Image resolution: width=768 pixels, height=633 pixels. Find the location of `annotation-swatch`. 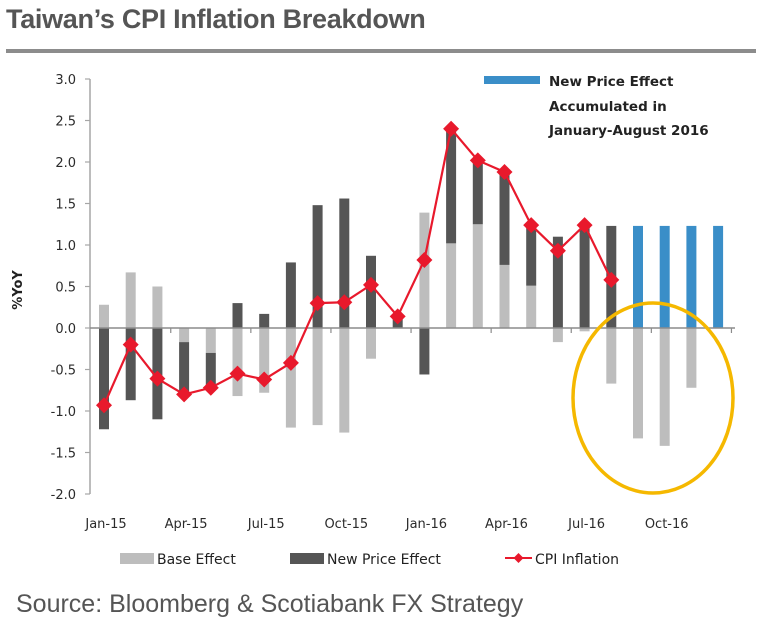

annotation-swatch is located at coordinates (512, 80).